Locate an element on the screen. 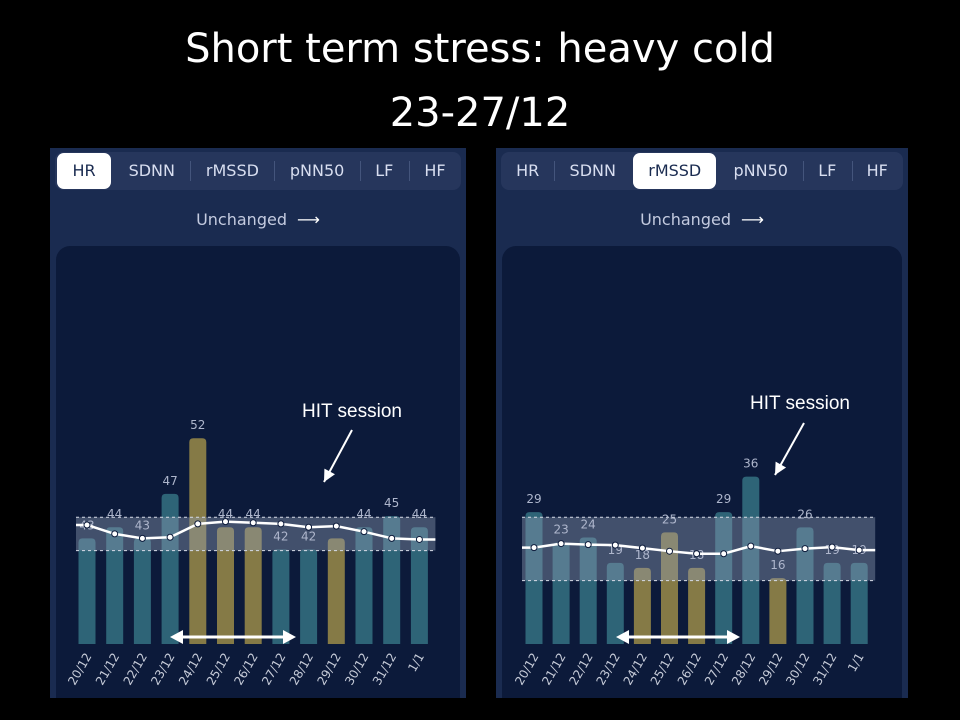  value-label: 24 is located at coordinates (588, 525).